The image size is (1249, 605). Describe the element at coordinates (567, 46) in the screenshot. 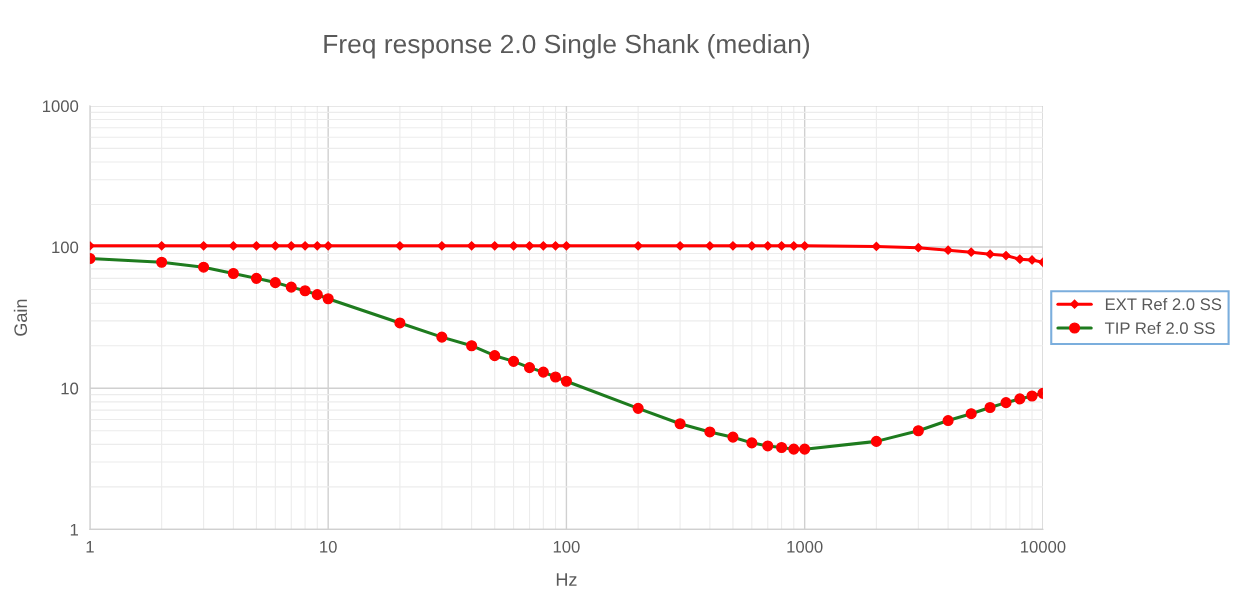

I see `chart-title: Freq response 2.0 Single Shank (median)` at that location.